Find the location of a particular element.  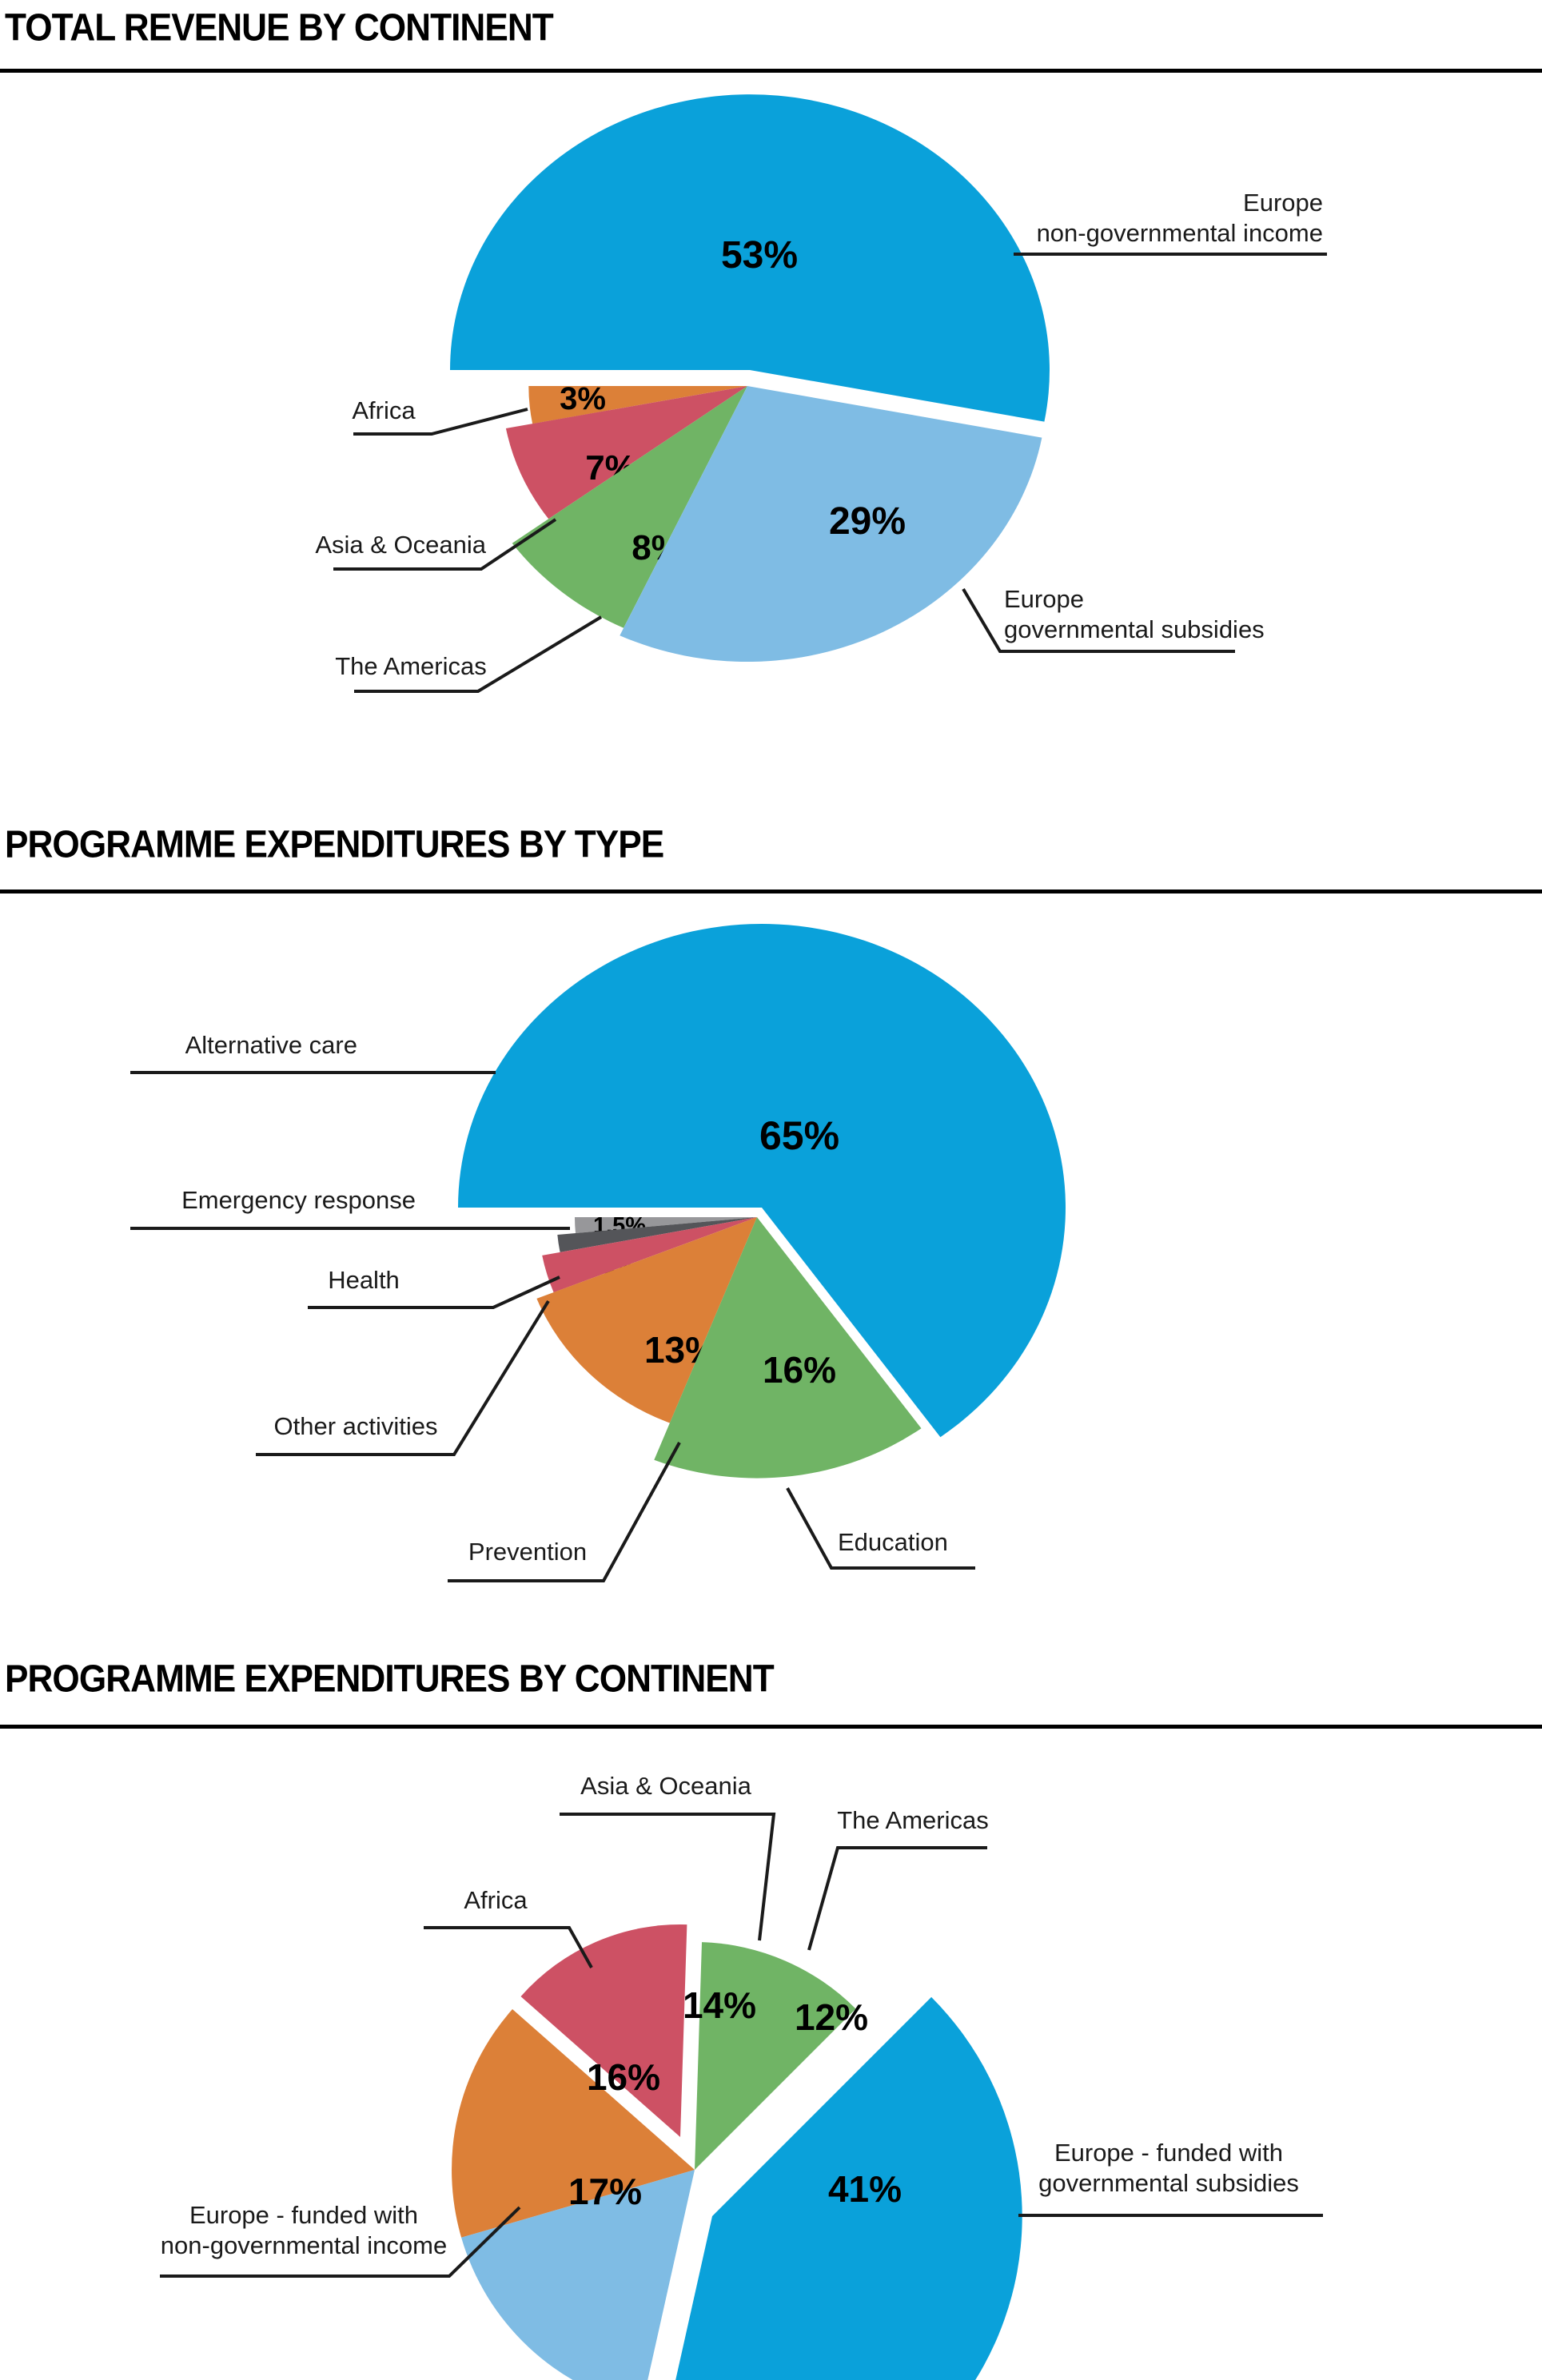

pie-chart-1: 53%3%7%8%29% is located at coordinates (750, 378).